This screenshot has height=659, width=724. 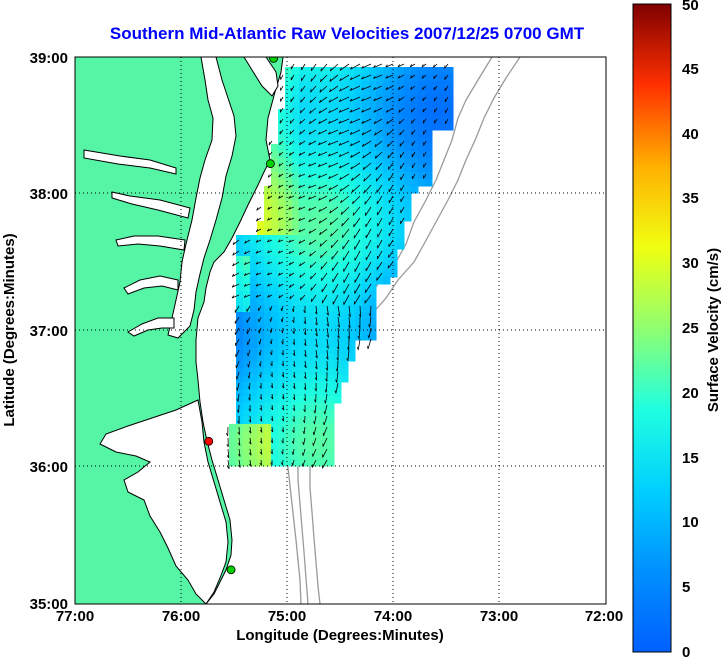 What do you see at coordinates (690, 134) in the screenshot?
I see `colorbar-tick-label: 40` at bounding box center [690, 134].